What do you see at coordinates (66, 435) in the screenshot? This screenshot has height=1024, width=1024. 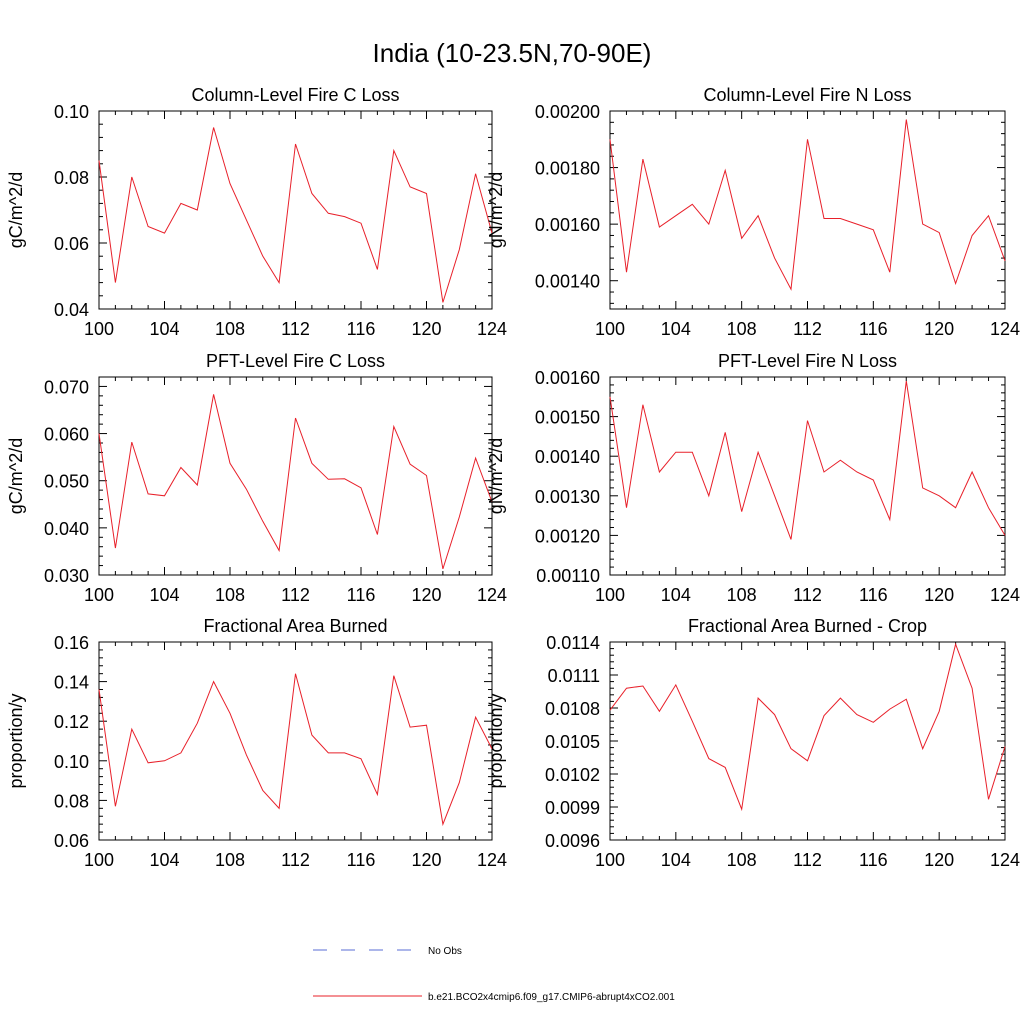 I see `y-tick-label: 0.060` at bounding box center [66, 435].